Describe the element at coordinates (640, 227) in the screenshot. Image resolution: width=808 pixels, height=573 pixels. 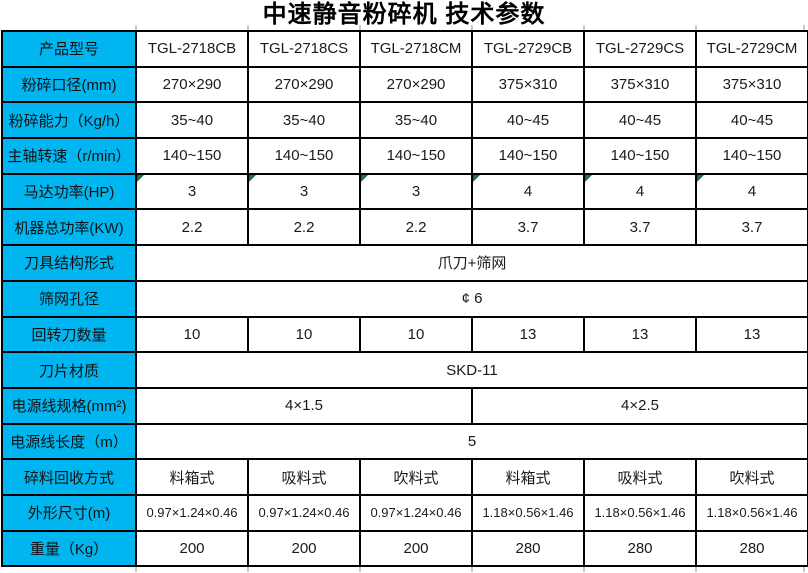
I see `cell: 3.7` at that location.